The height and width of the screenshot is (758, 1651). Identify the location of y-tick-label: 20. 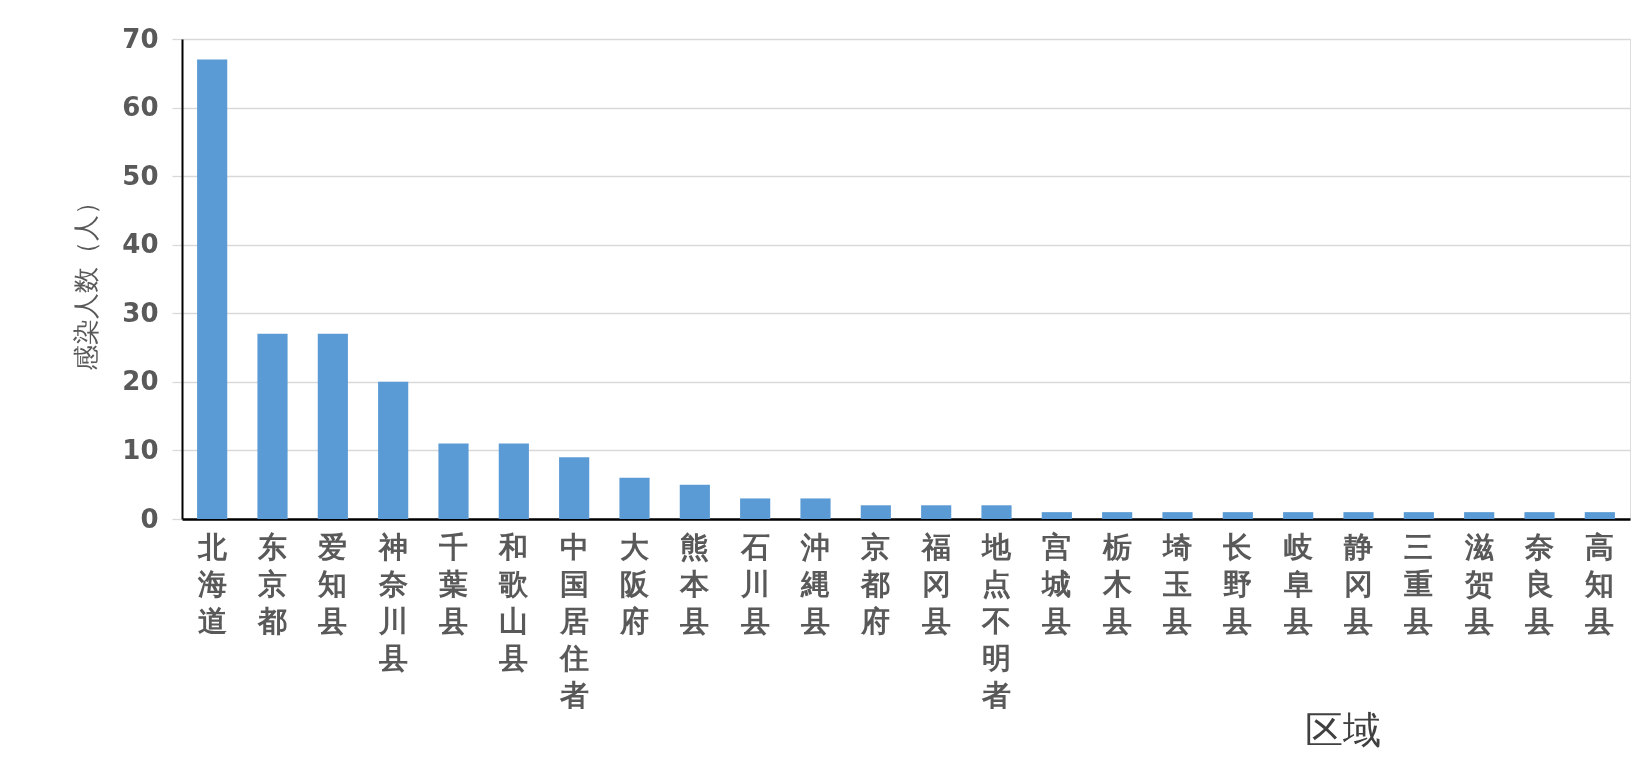
(140, 381).